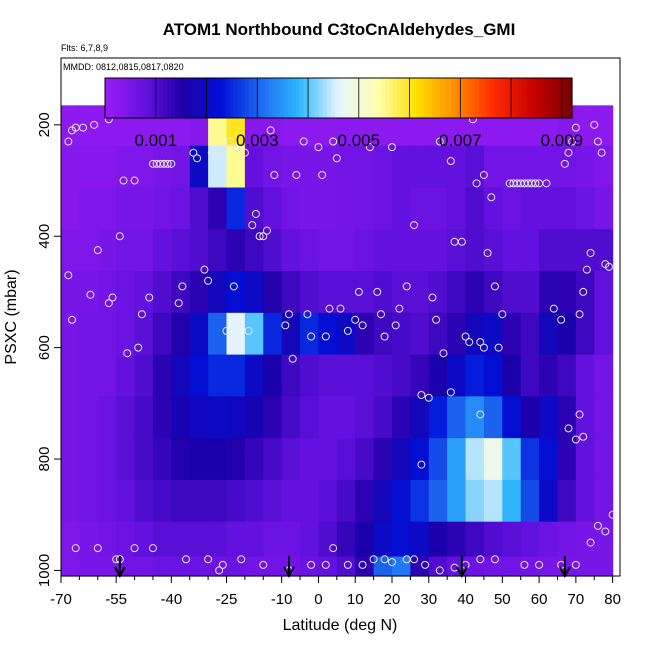 The width and height of the screenshot is (650, 650). Describe the element at coordinates (359, 140) in the screenshot. I see `colorbar-tick-label: 0.005` at that location.